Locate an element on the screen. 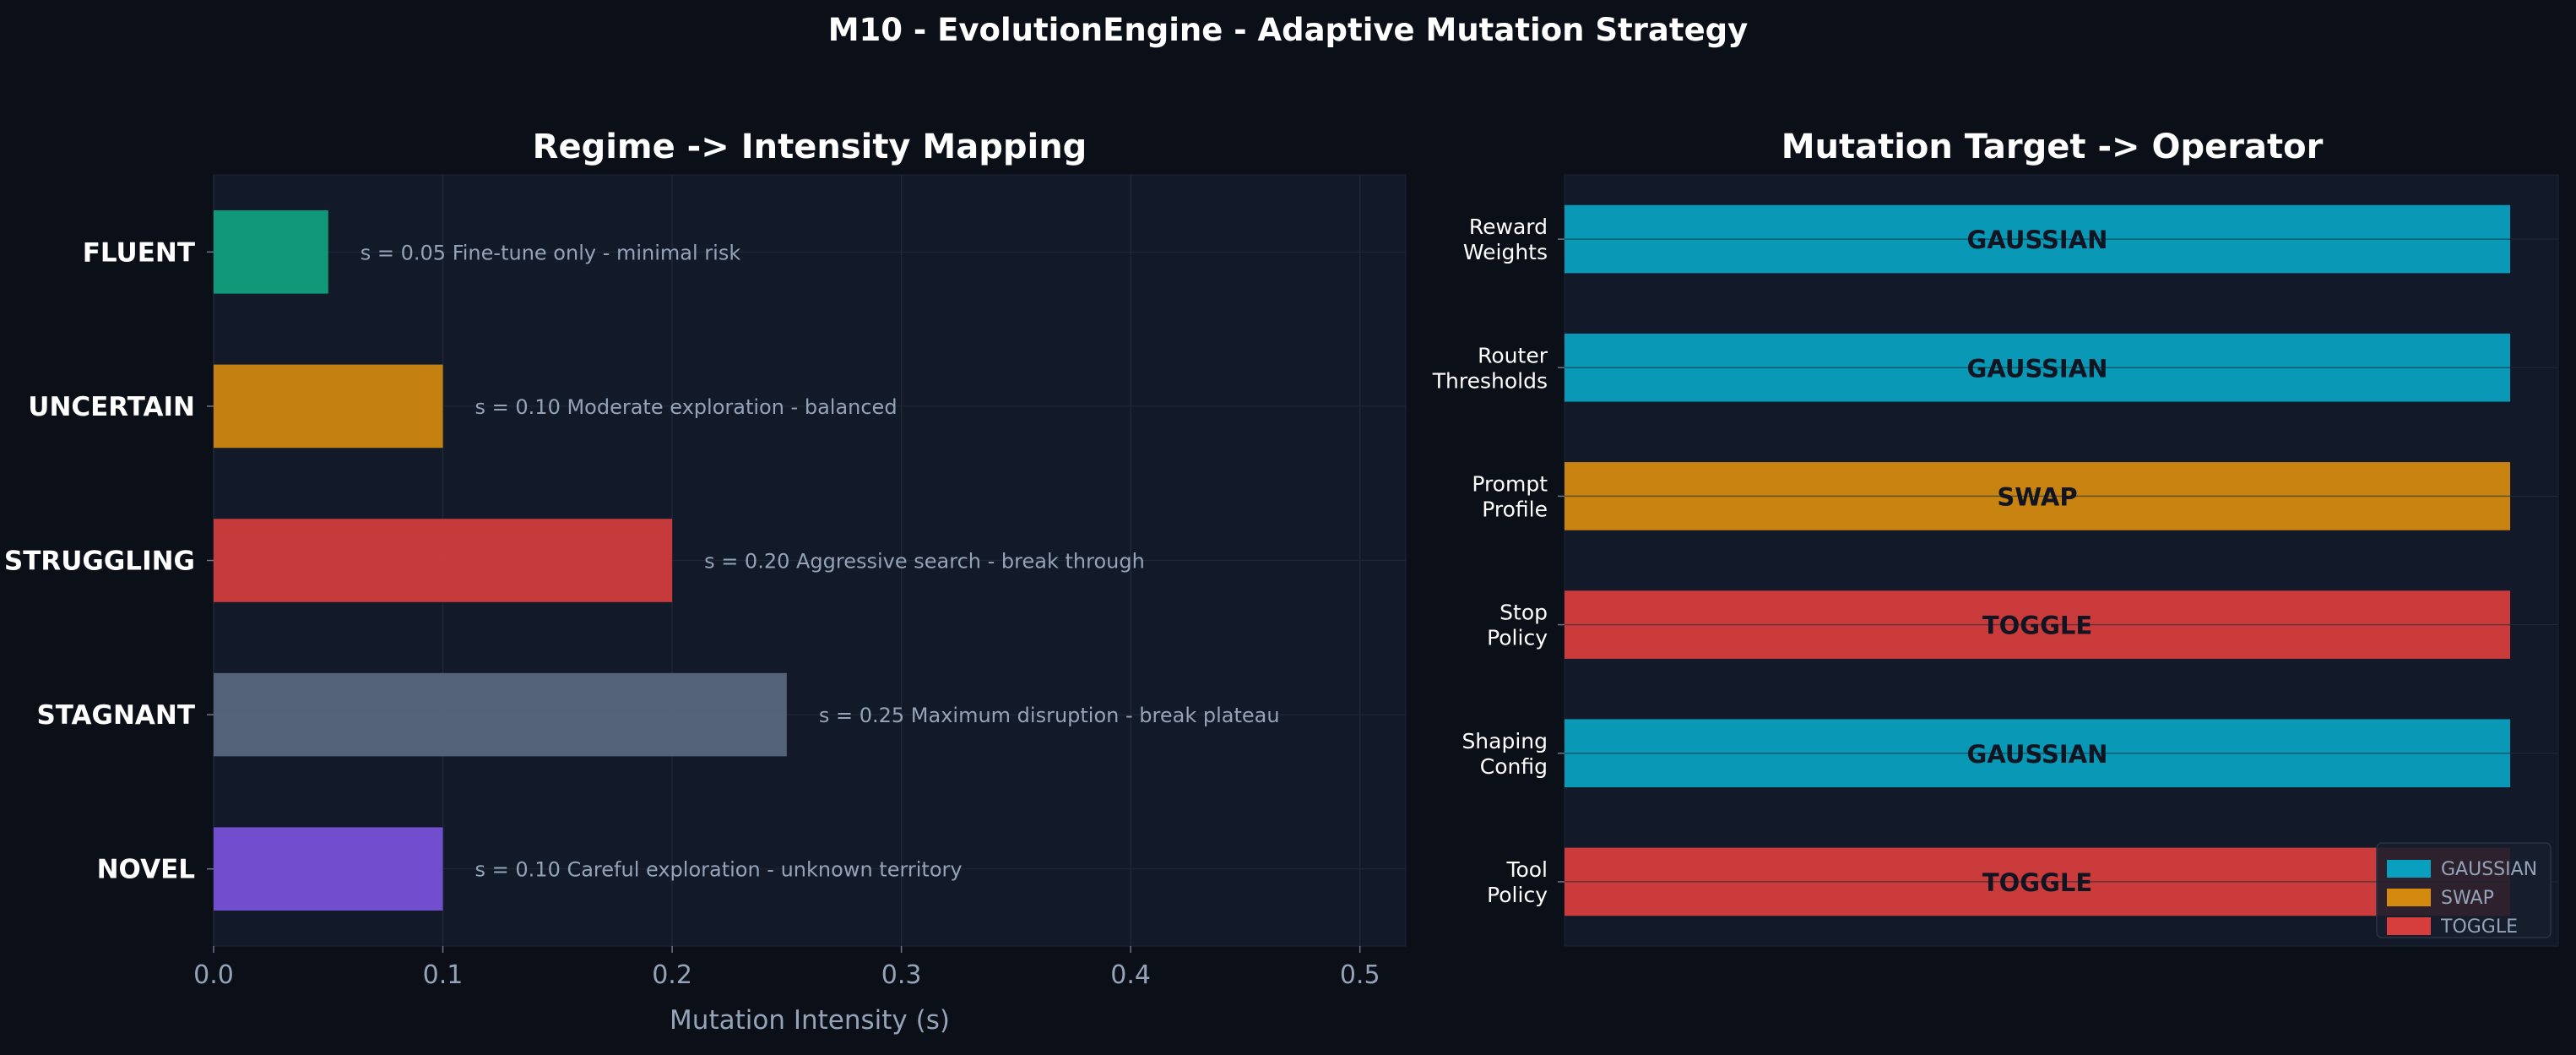 The image size is (2576, 1055). left-tick-label-x: 0.5 is located at coordinates (1360, 975).